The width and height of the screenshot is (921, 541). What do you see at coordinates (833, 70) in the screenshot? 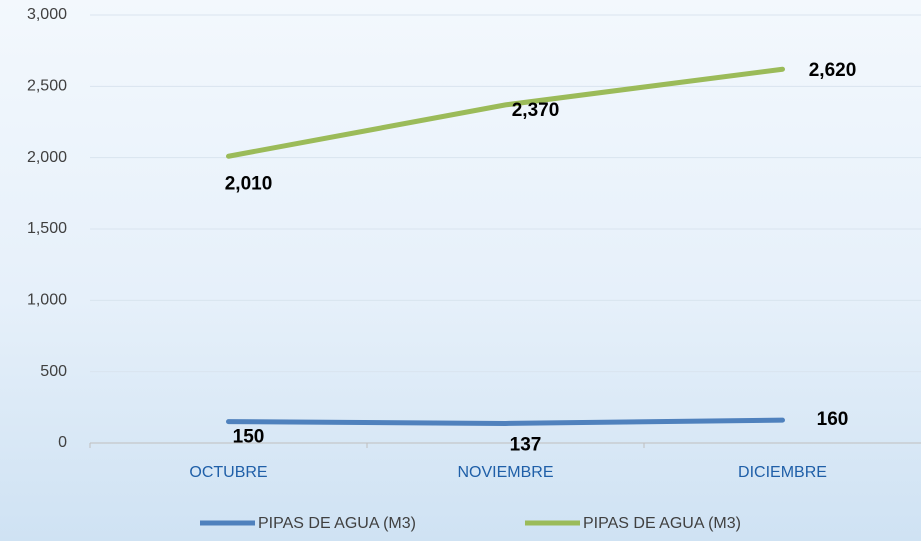
I see `data-label: 2,620` at bounding box center [833, 70].